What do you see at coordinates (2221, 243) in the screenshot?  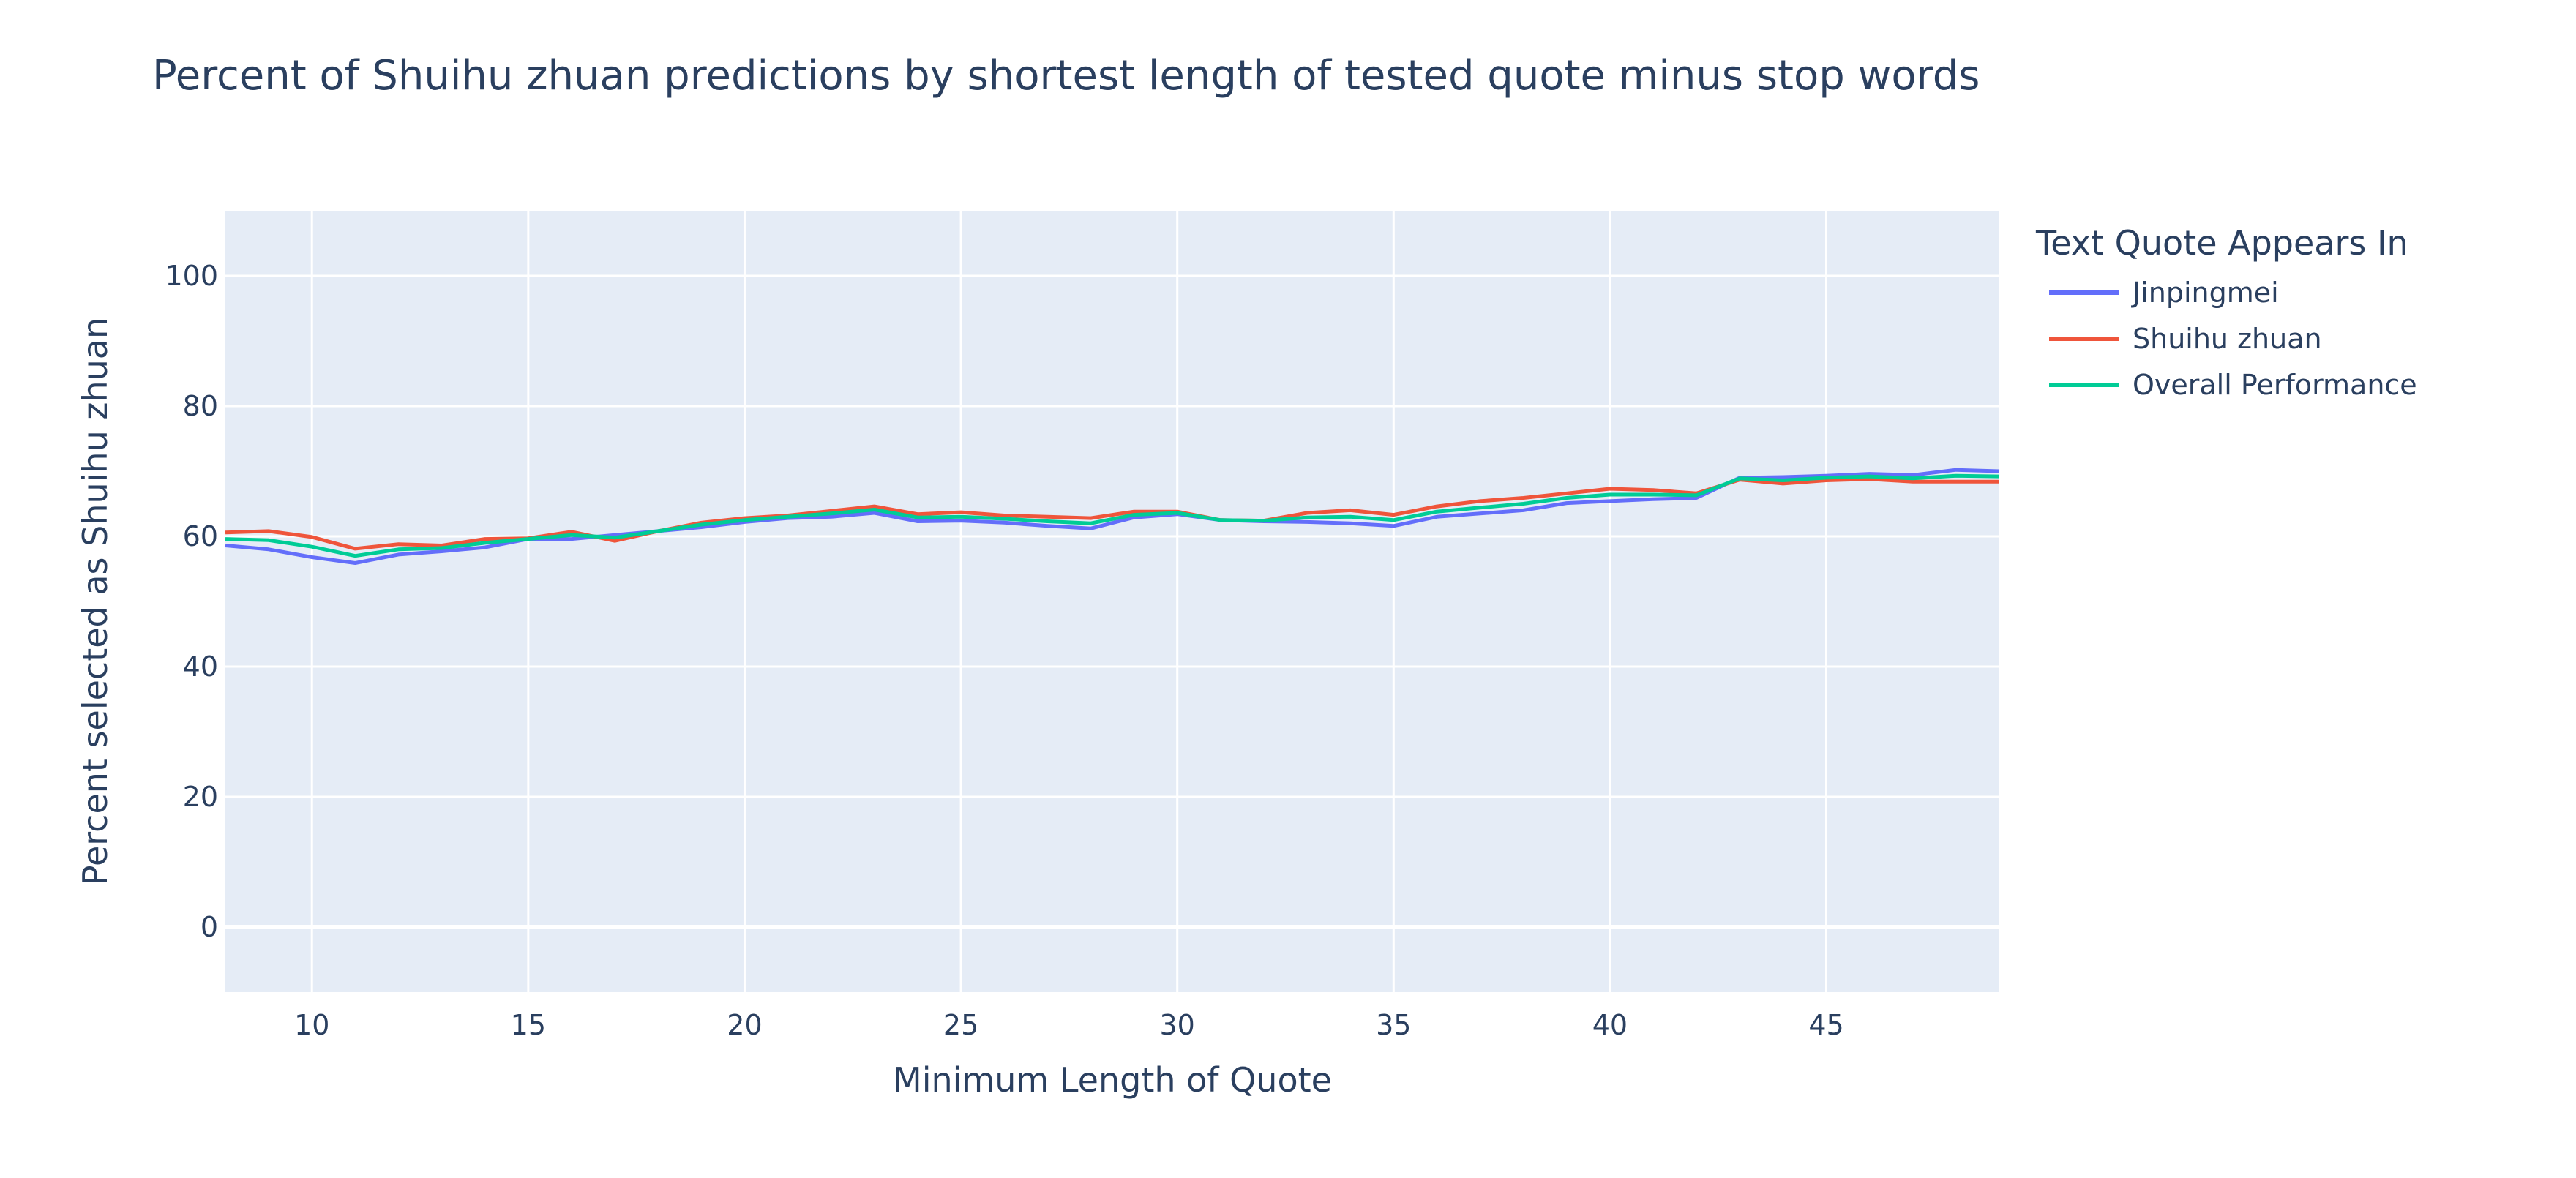 I see `legend-title: Text Quote Appears In` at bounding box center [2221, 243].